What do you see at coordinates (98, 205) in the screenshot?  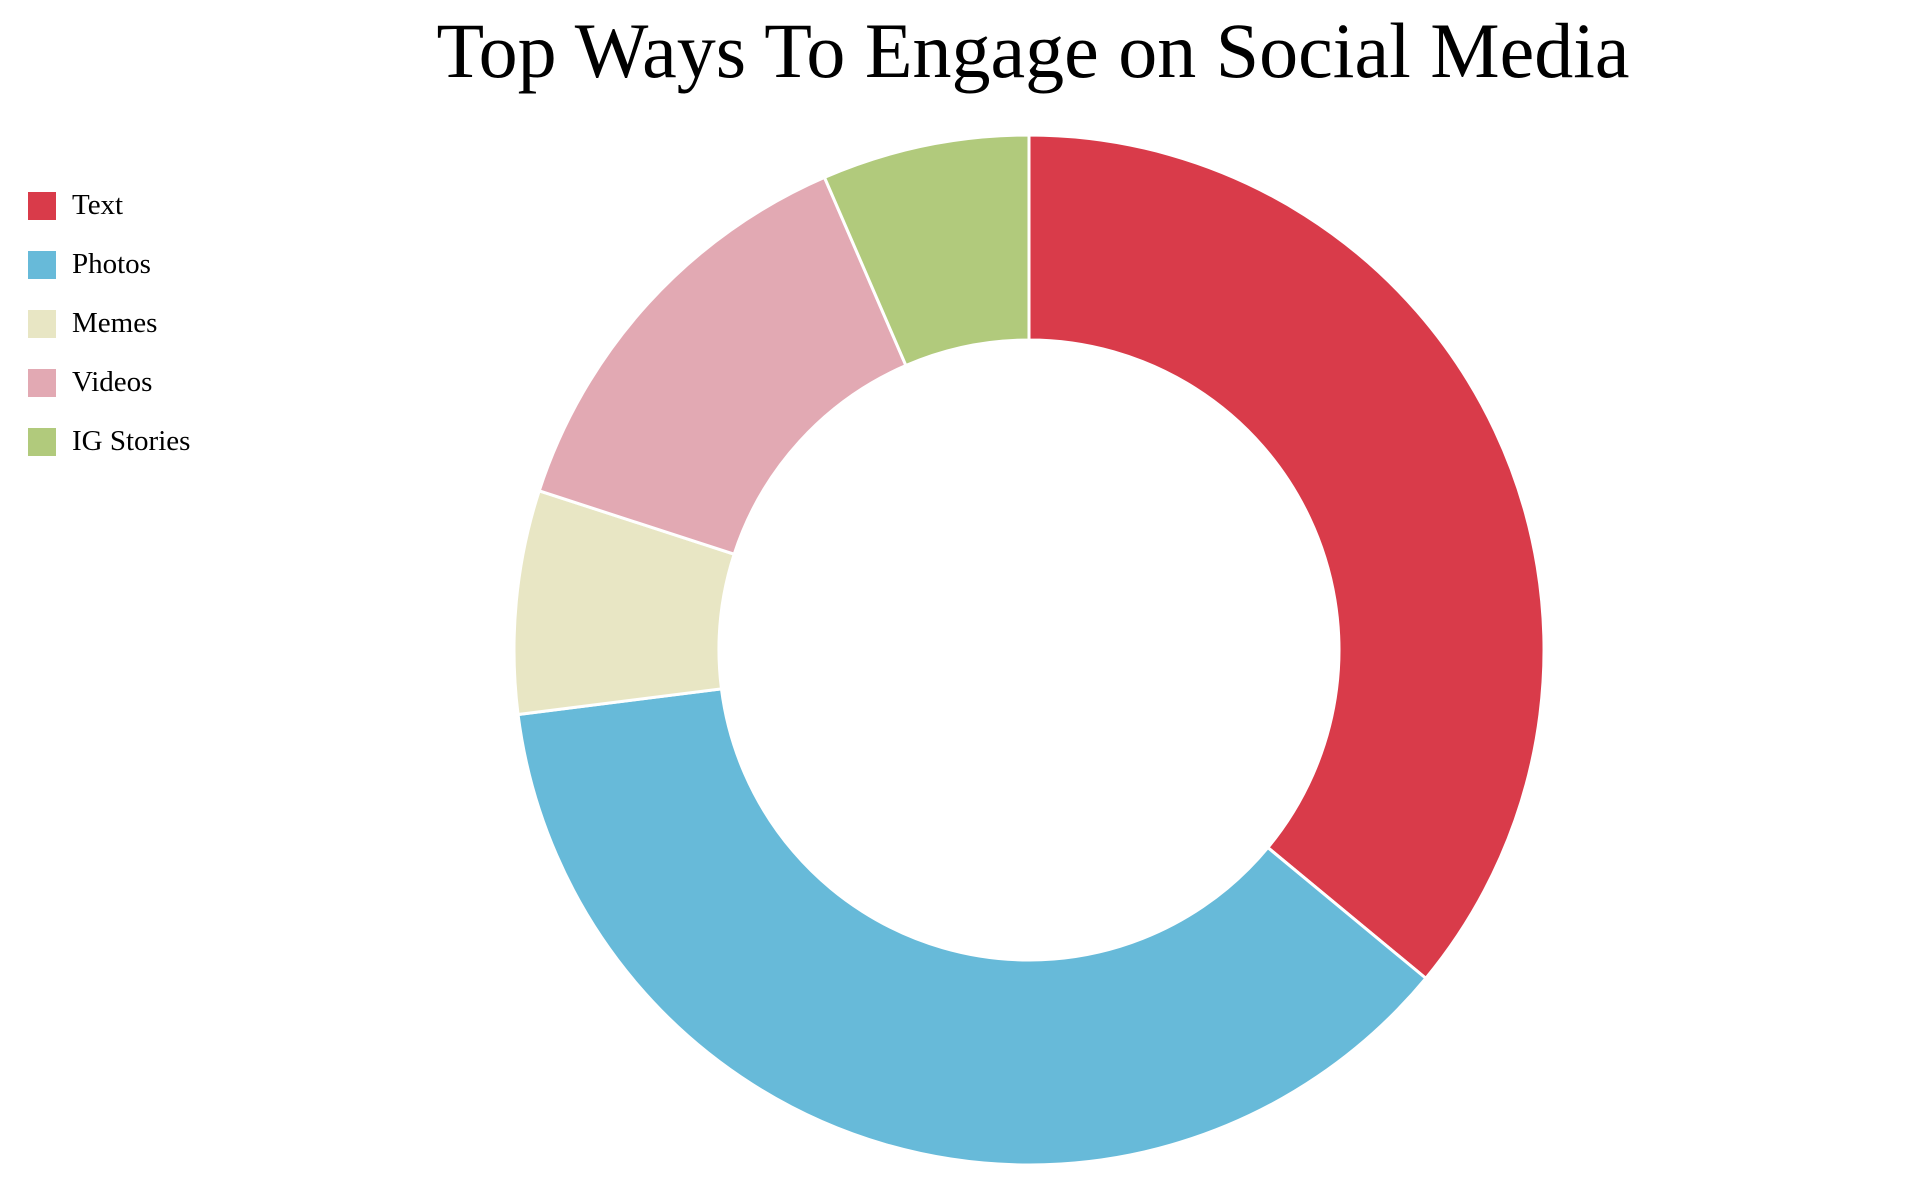 I see `legend-label-text: Text` at bounding box center [98, 205].